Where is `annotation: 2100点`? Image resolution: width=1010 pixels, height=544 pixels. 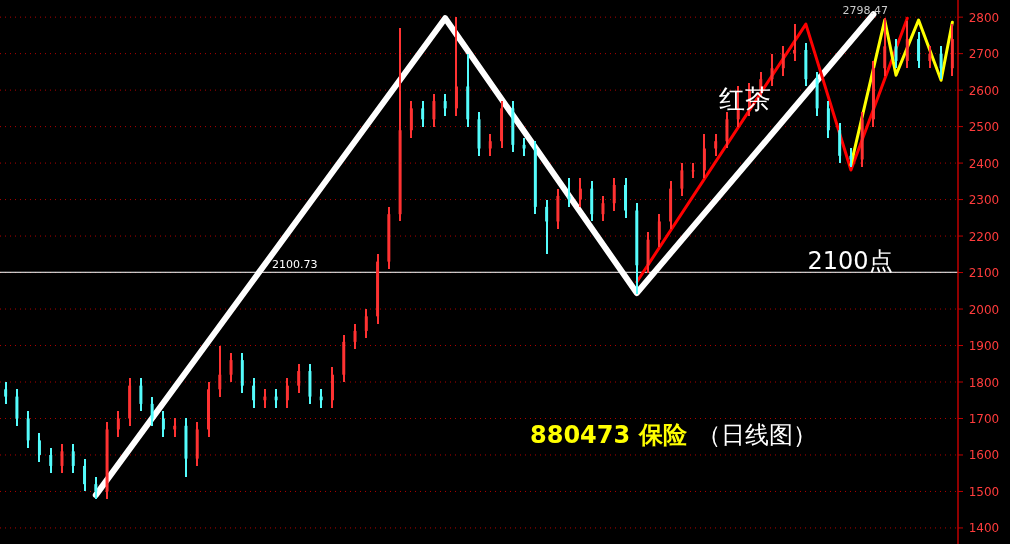 annotation: 2100点 is located at coordinates (850, 260).